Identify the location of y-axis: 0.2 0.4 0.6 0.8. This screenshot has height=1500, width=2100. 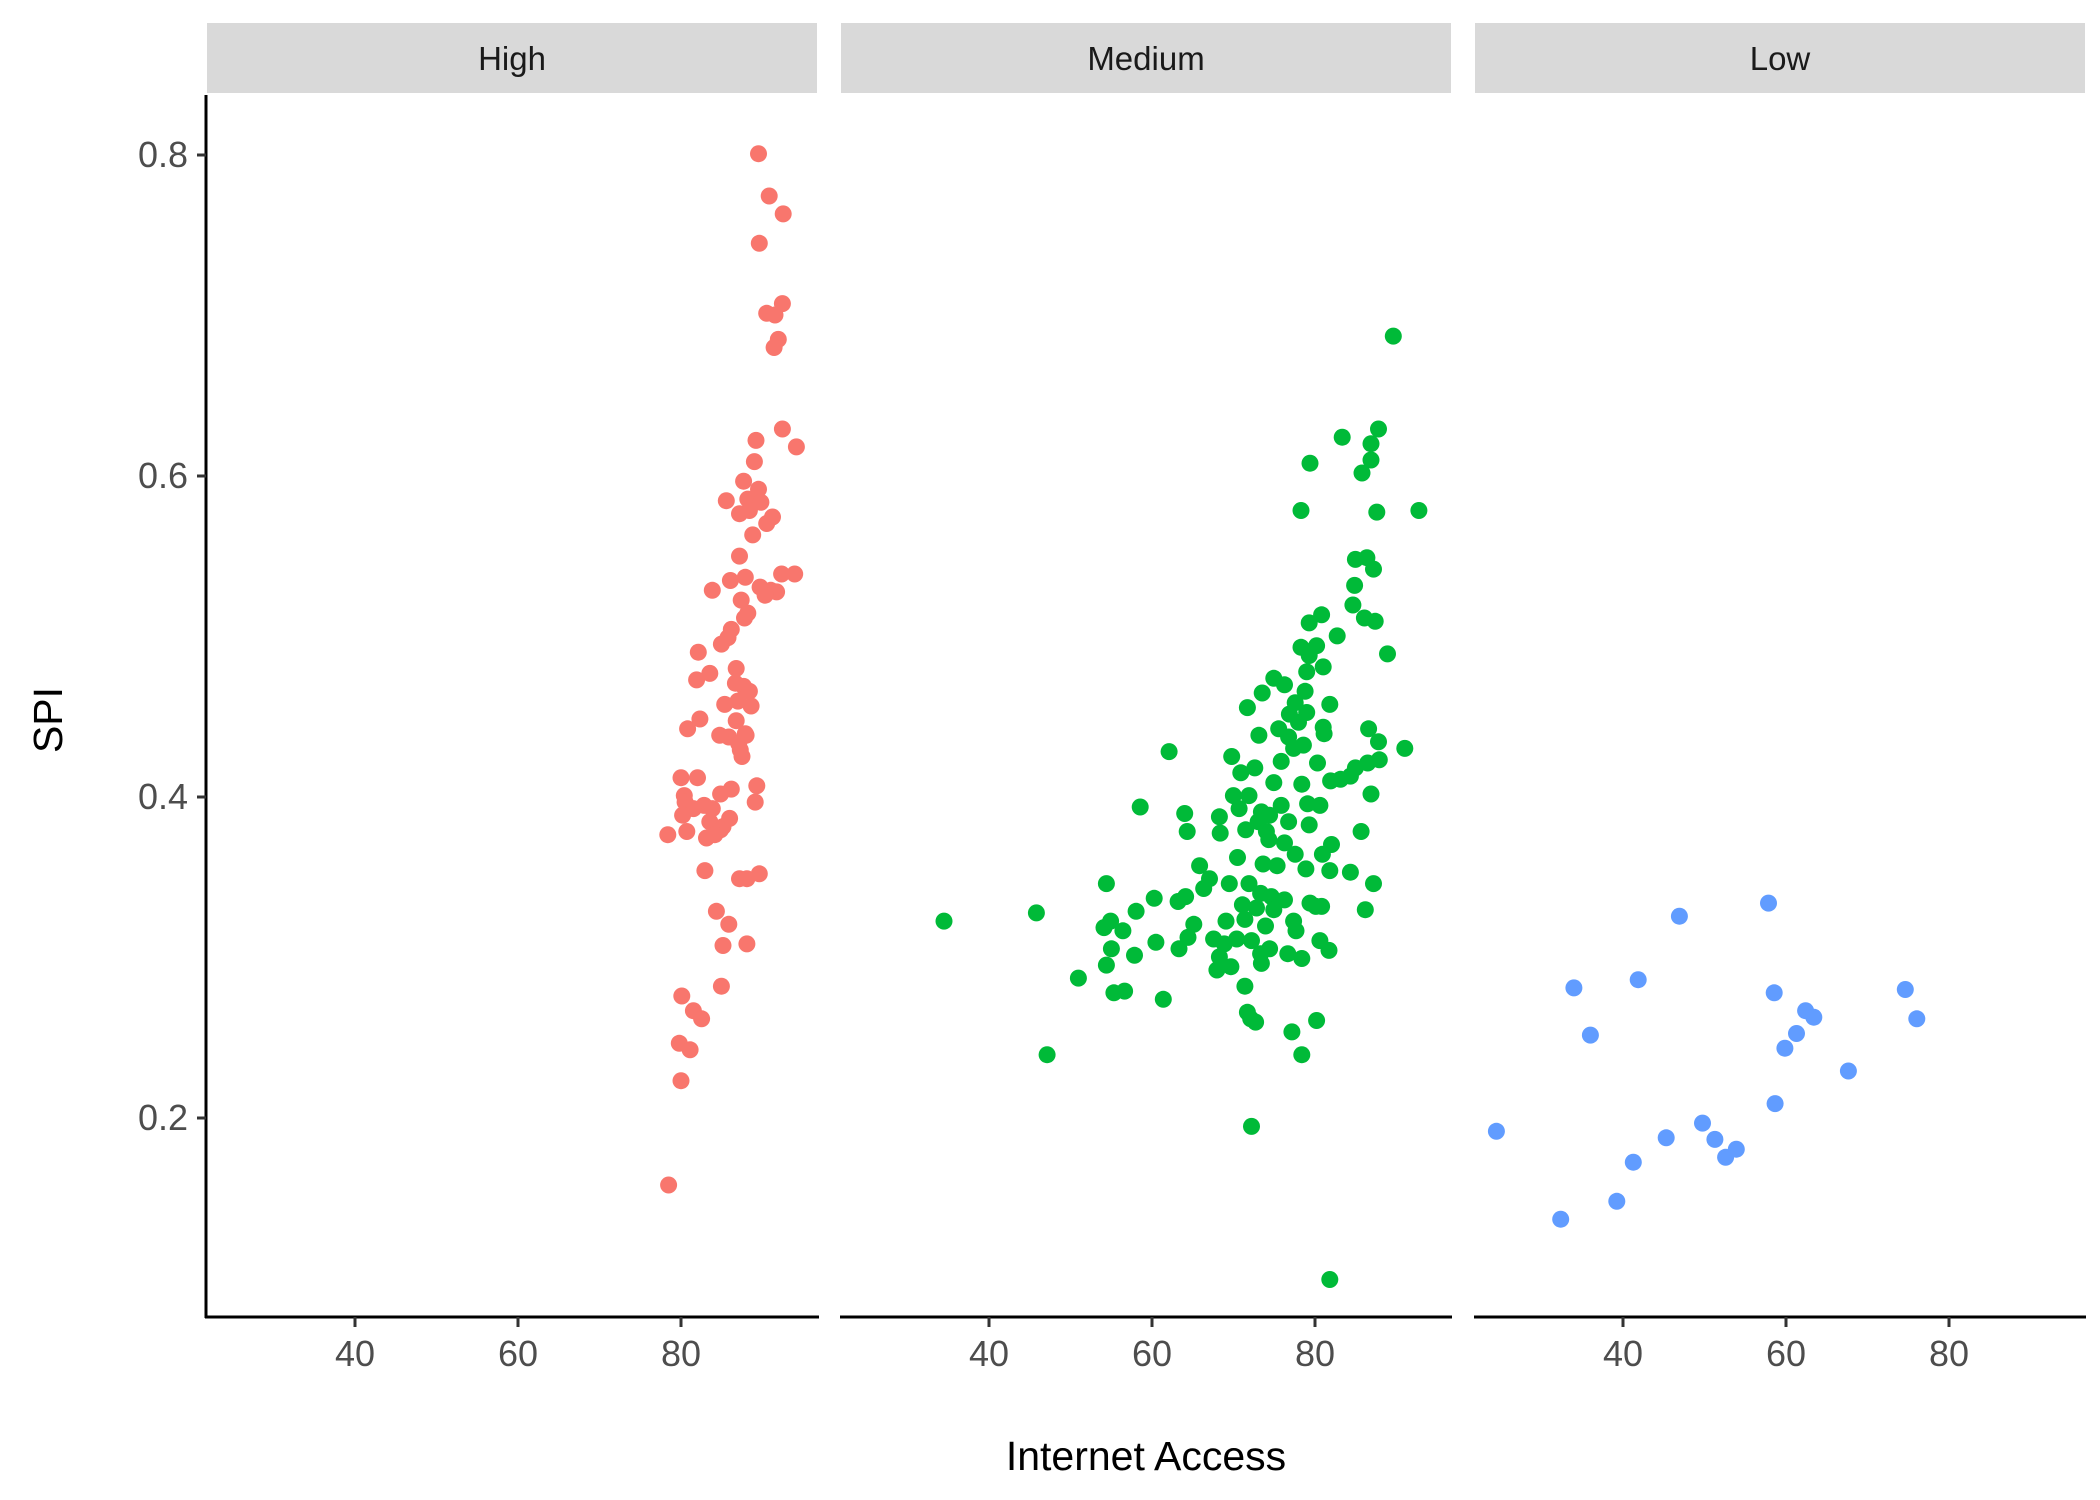
(173, 706).